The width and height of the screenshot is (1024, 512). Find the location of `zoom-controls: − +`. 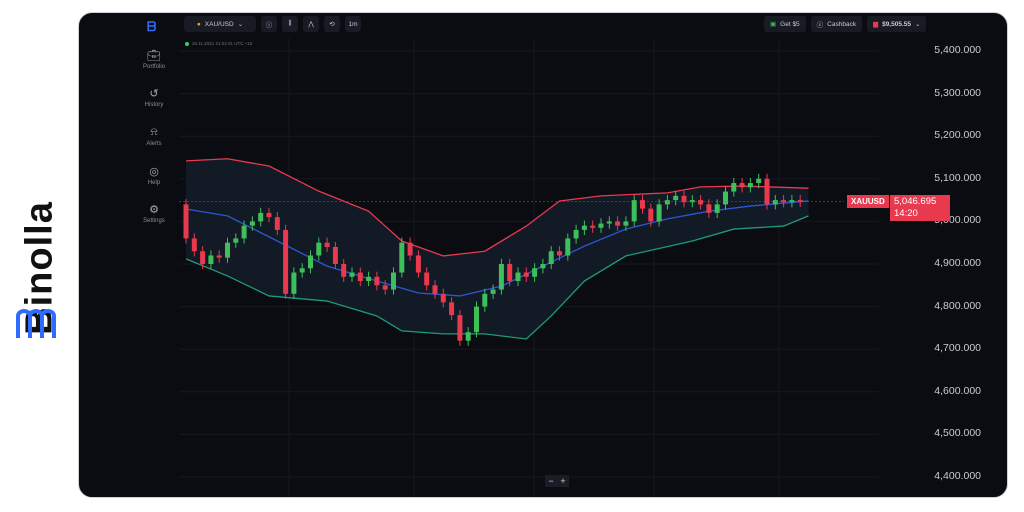

zoom-controls: − + is located at coordinates (557, 481).